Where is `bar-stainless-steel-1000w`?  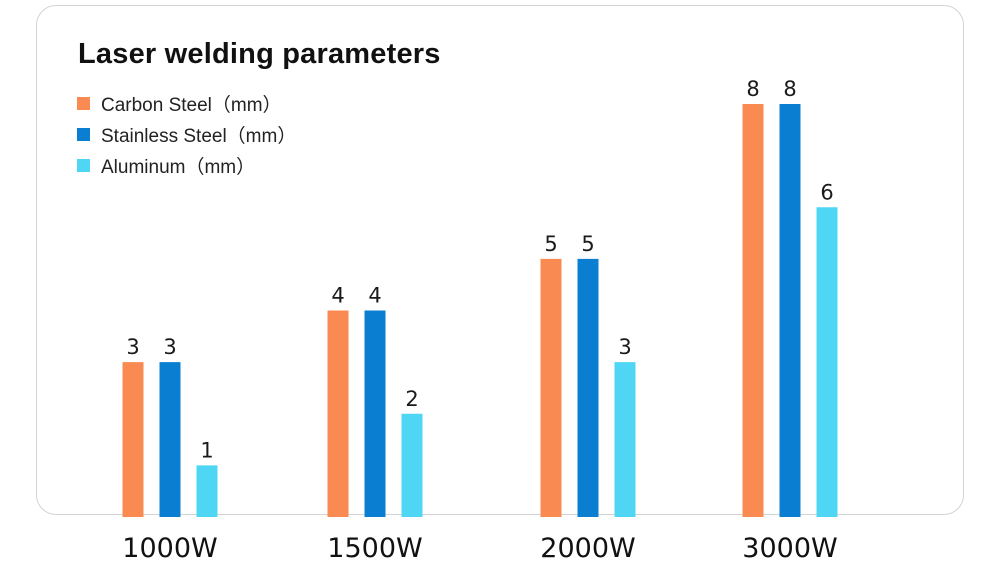
bar-stainless-steel-1000w is located at coordinates (170, 439).